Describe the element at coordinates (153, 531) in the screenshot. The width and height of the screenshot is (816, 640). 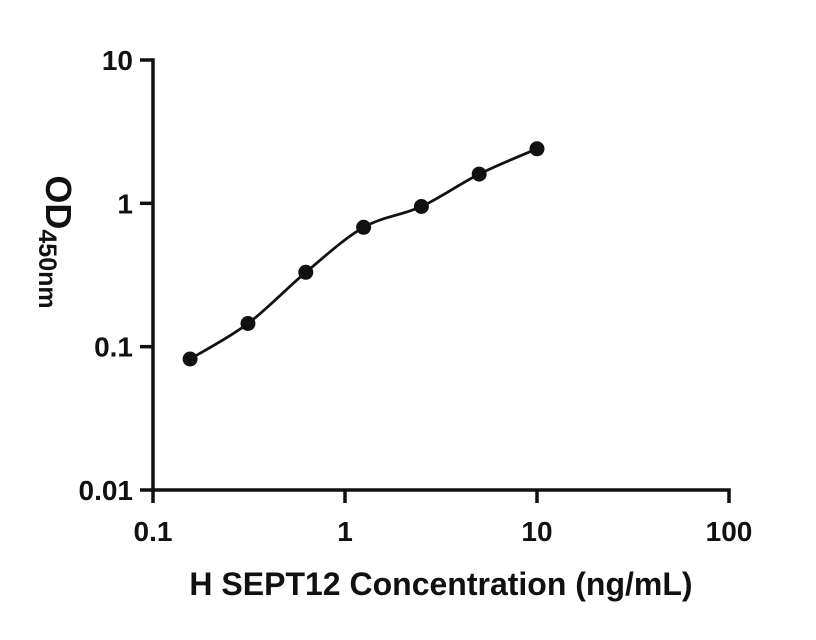
I see `x-tick-label: 0.1` at that location.